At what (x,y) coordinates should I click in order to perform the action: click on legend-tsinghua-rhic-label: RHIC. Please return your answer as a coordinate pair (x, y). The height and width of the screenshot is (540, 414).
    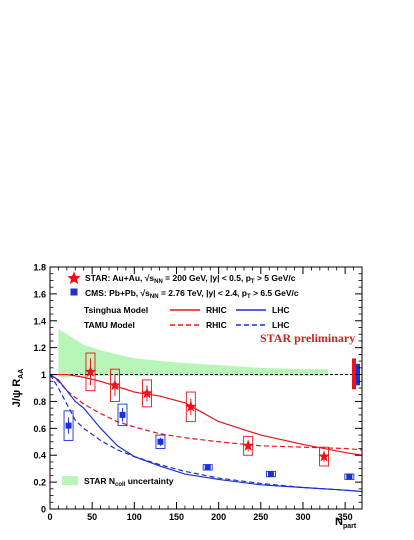
    Looking at the image, I should click on (216, 310).